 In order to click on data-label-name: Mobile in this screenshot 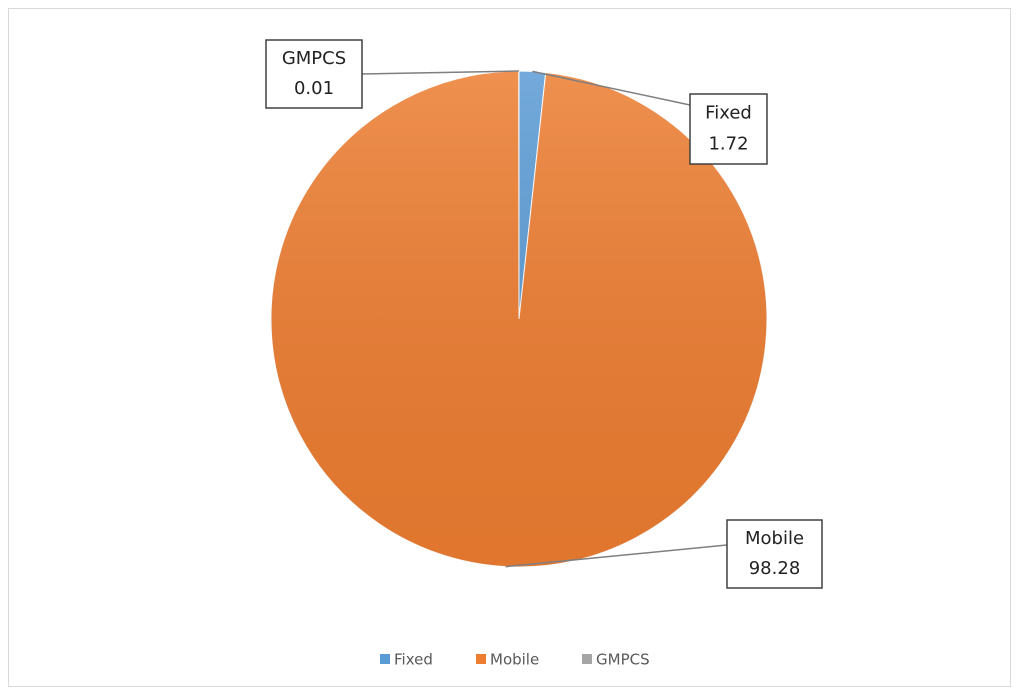, I will do `click(774, 538)`.